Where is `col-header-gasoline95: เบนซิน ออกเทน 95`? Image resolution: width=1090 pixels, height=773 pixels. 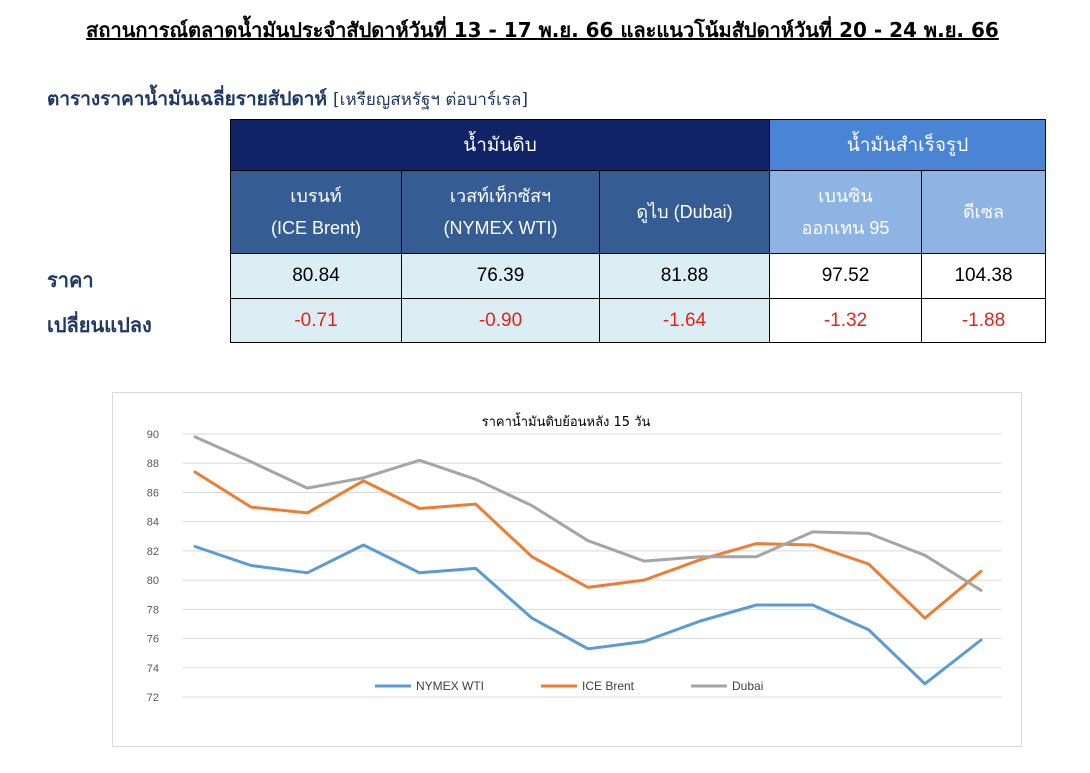
col-header-gasoline95: เบนซิน ออกเทน 95 is located at coordinates (845, 212).